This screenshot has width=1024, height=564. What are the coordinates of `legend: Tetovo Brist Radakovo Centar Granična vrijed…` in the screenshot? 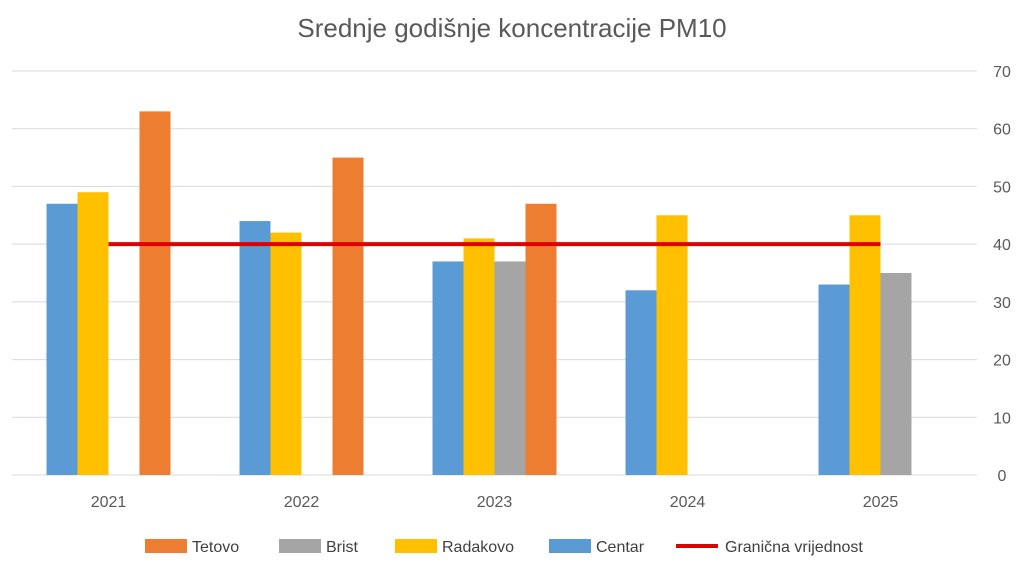 It's located at (504, 547).